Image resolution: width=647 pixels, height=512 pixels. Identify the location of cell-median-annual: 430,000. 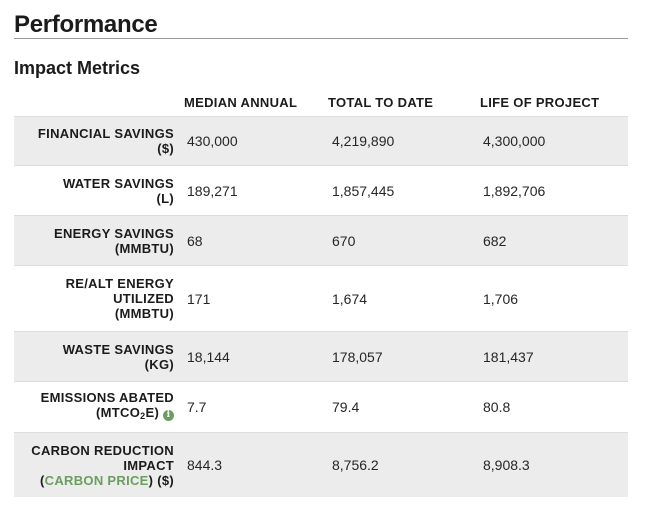
(212, 141).